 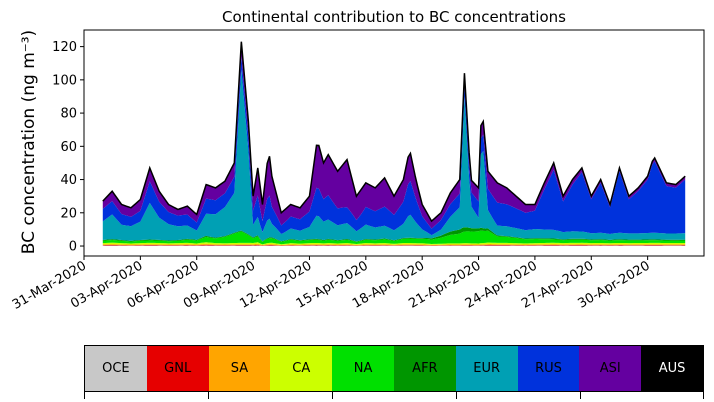 I want to click on area-afr, so click(x=394, y=234).